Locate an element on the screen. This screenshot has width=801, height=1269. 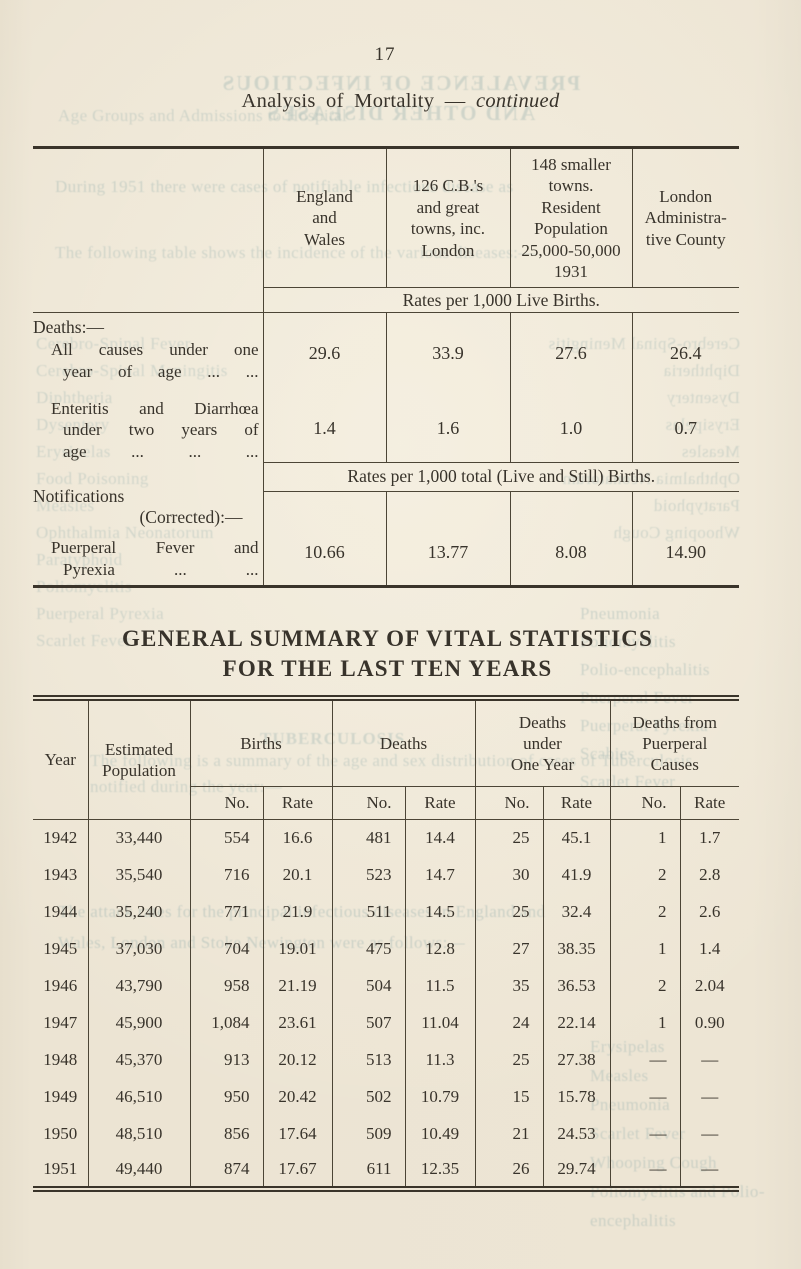
summary-cell: 21.19 is located at coordinates (297, 985).